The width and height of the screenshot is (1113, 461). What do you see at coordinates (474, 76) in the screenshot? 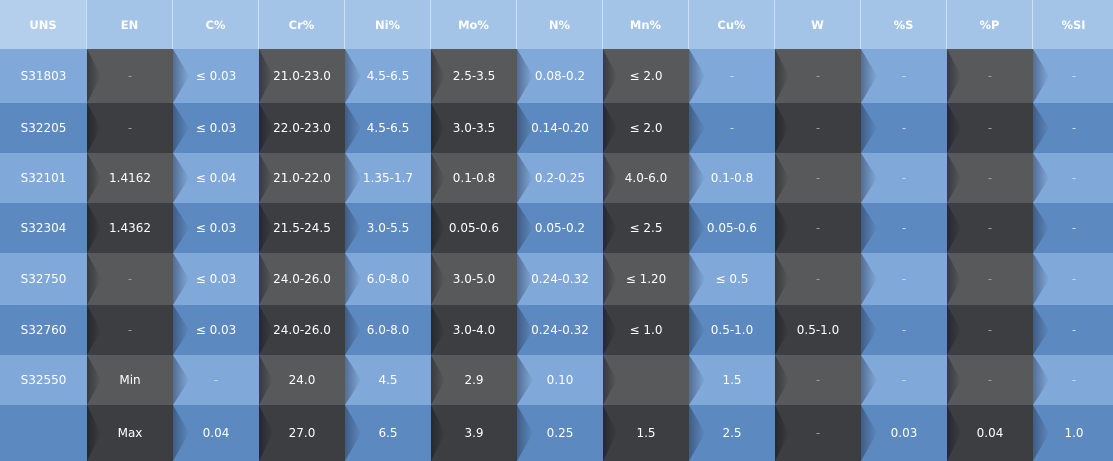
I see `table-cell-r1-mopct: 2.5-3.5` at bounding box center [474, 76].